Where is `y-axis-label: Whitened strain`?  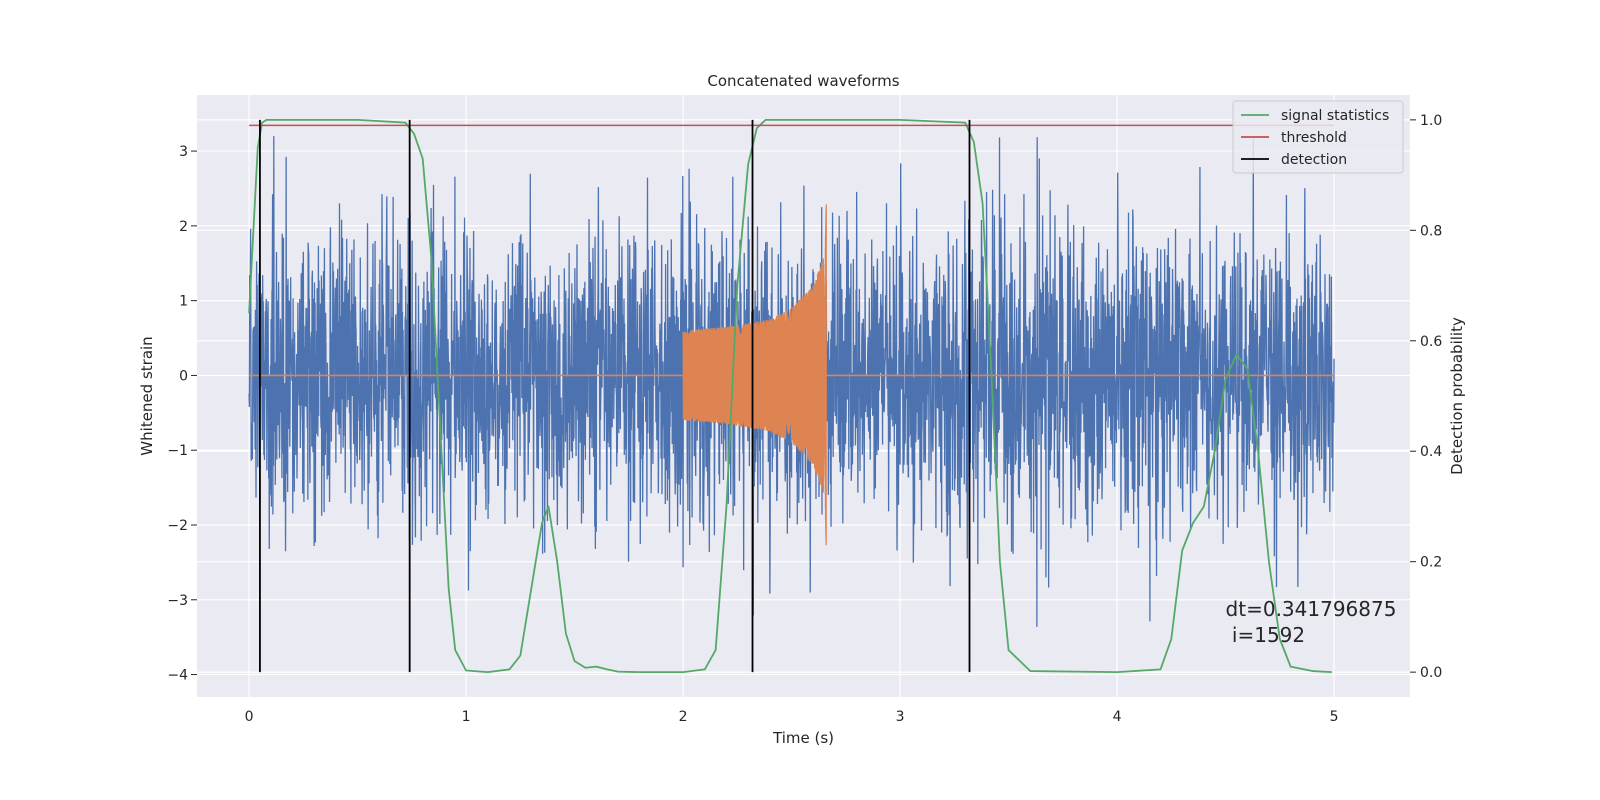
y-axis-label: Whitened strain is located at coordinates (147, 395).